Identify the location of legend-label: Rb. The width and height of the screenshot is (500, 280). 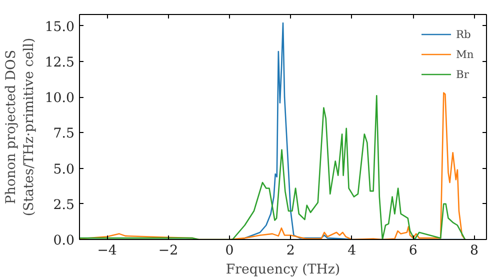
(464, 34).